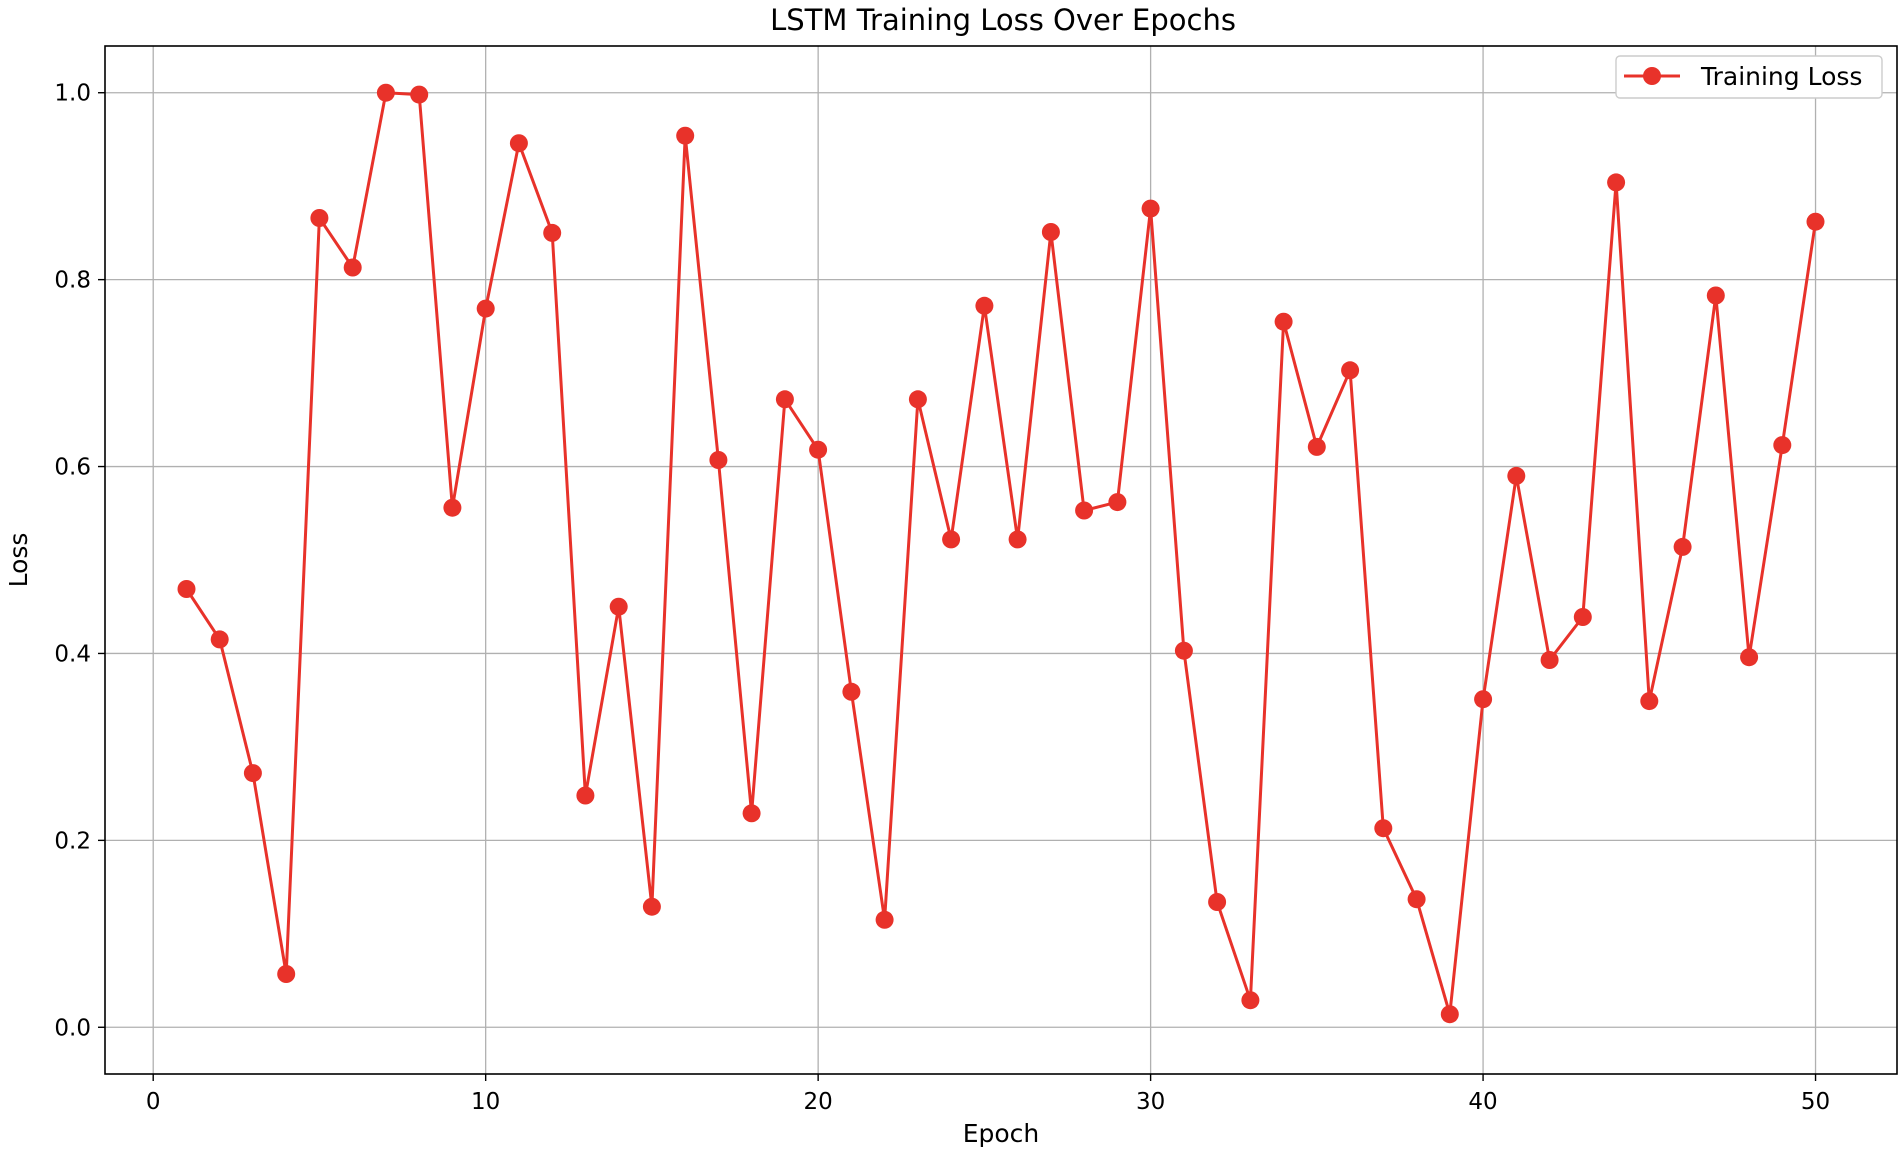 The width and height of the screenshot is (1902, 1151). What do you see at coordinates (818, 1102) in the screenshot?
I see `x-tick-label: 20` at bounding box center [818, 1102].